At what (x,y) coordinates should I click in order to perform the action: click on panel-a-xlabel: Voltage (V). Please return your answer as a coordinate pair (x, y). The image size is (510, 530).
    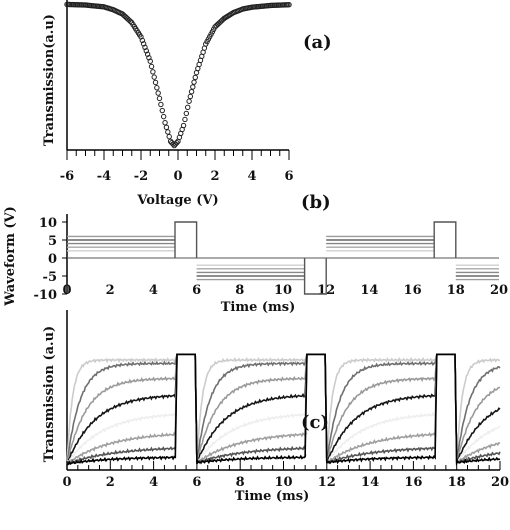
    Looking at the image, I should click on (177, 200).